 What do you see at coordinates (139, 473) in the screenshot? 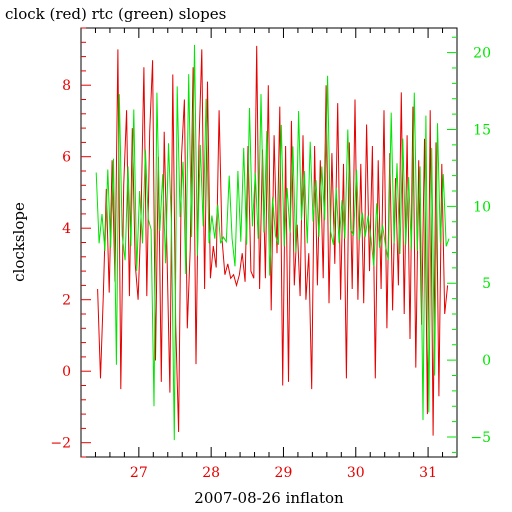
I see `x-tick-label: 27` at bounding box center [139, 473].